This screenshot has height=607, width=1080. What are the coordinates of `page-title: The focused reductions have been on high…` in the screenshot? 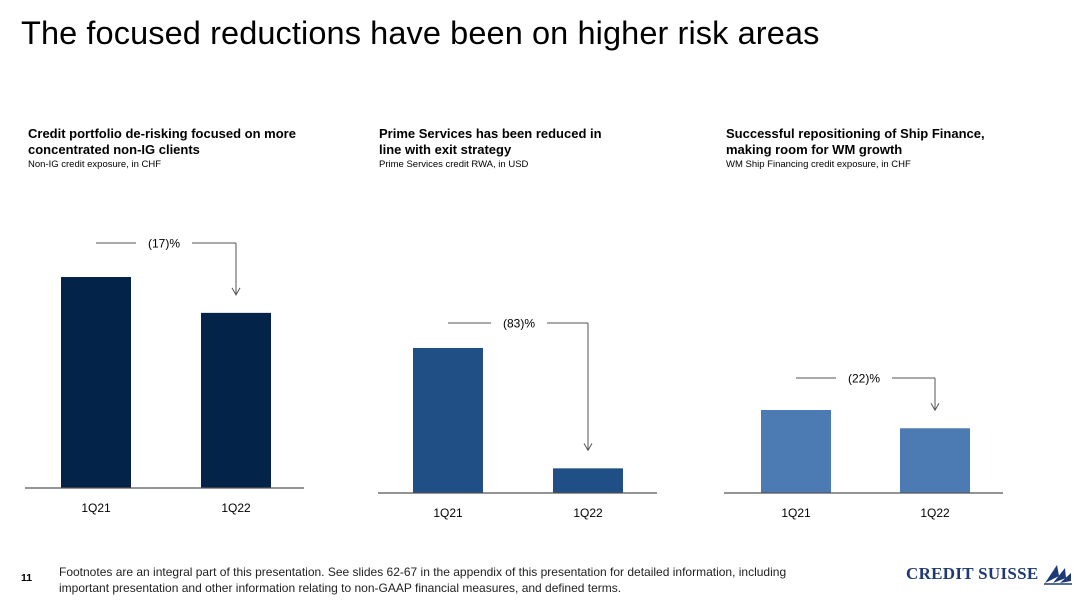 It's located at (420, 33).